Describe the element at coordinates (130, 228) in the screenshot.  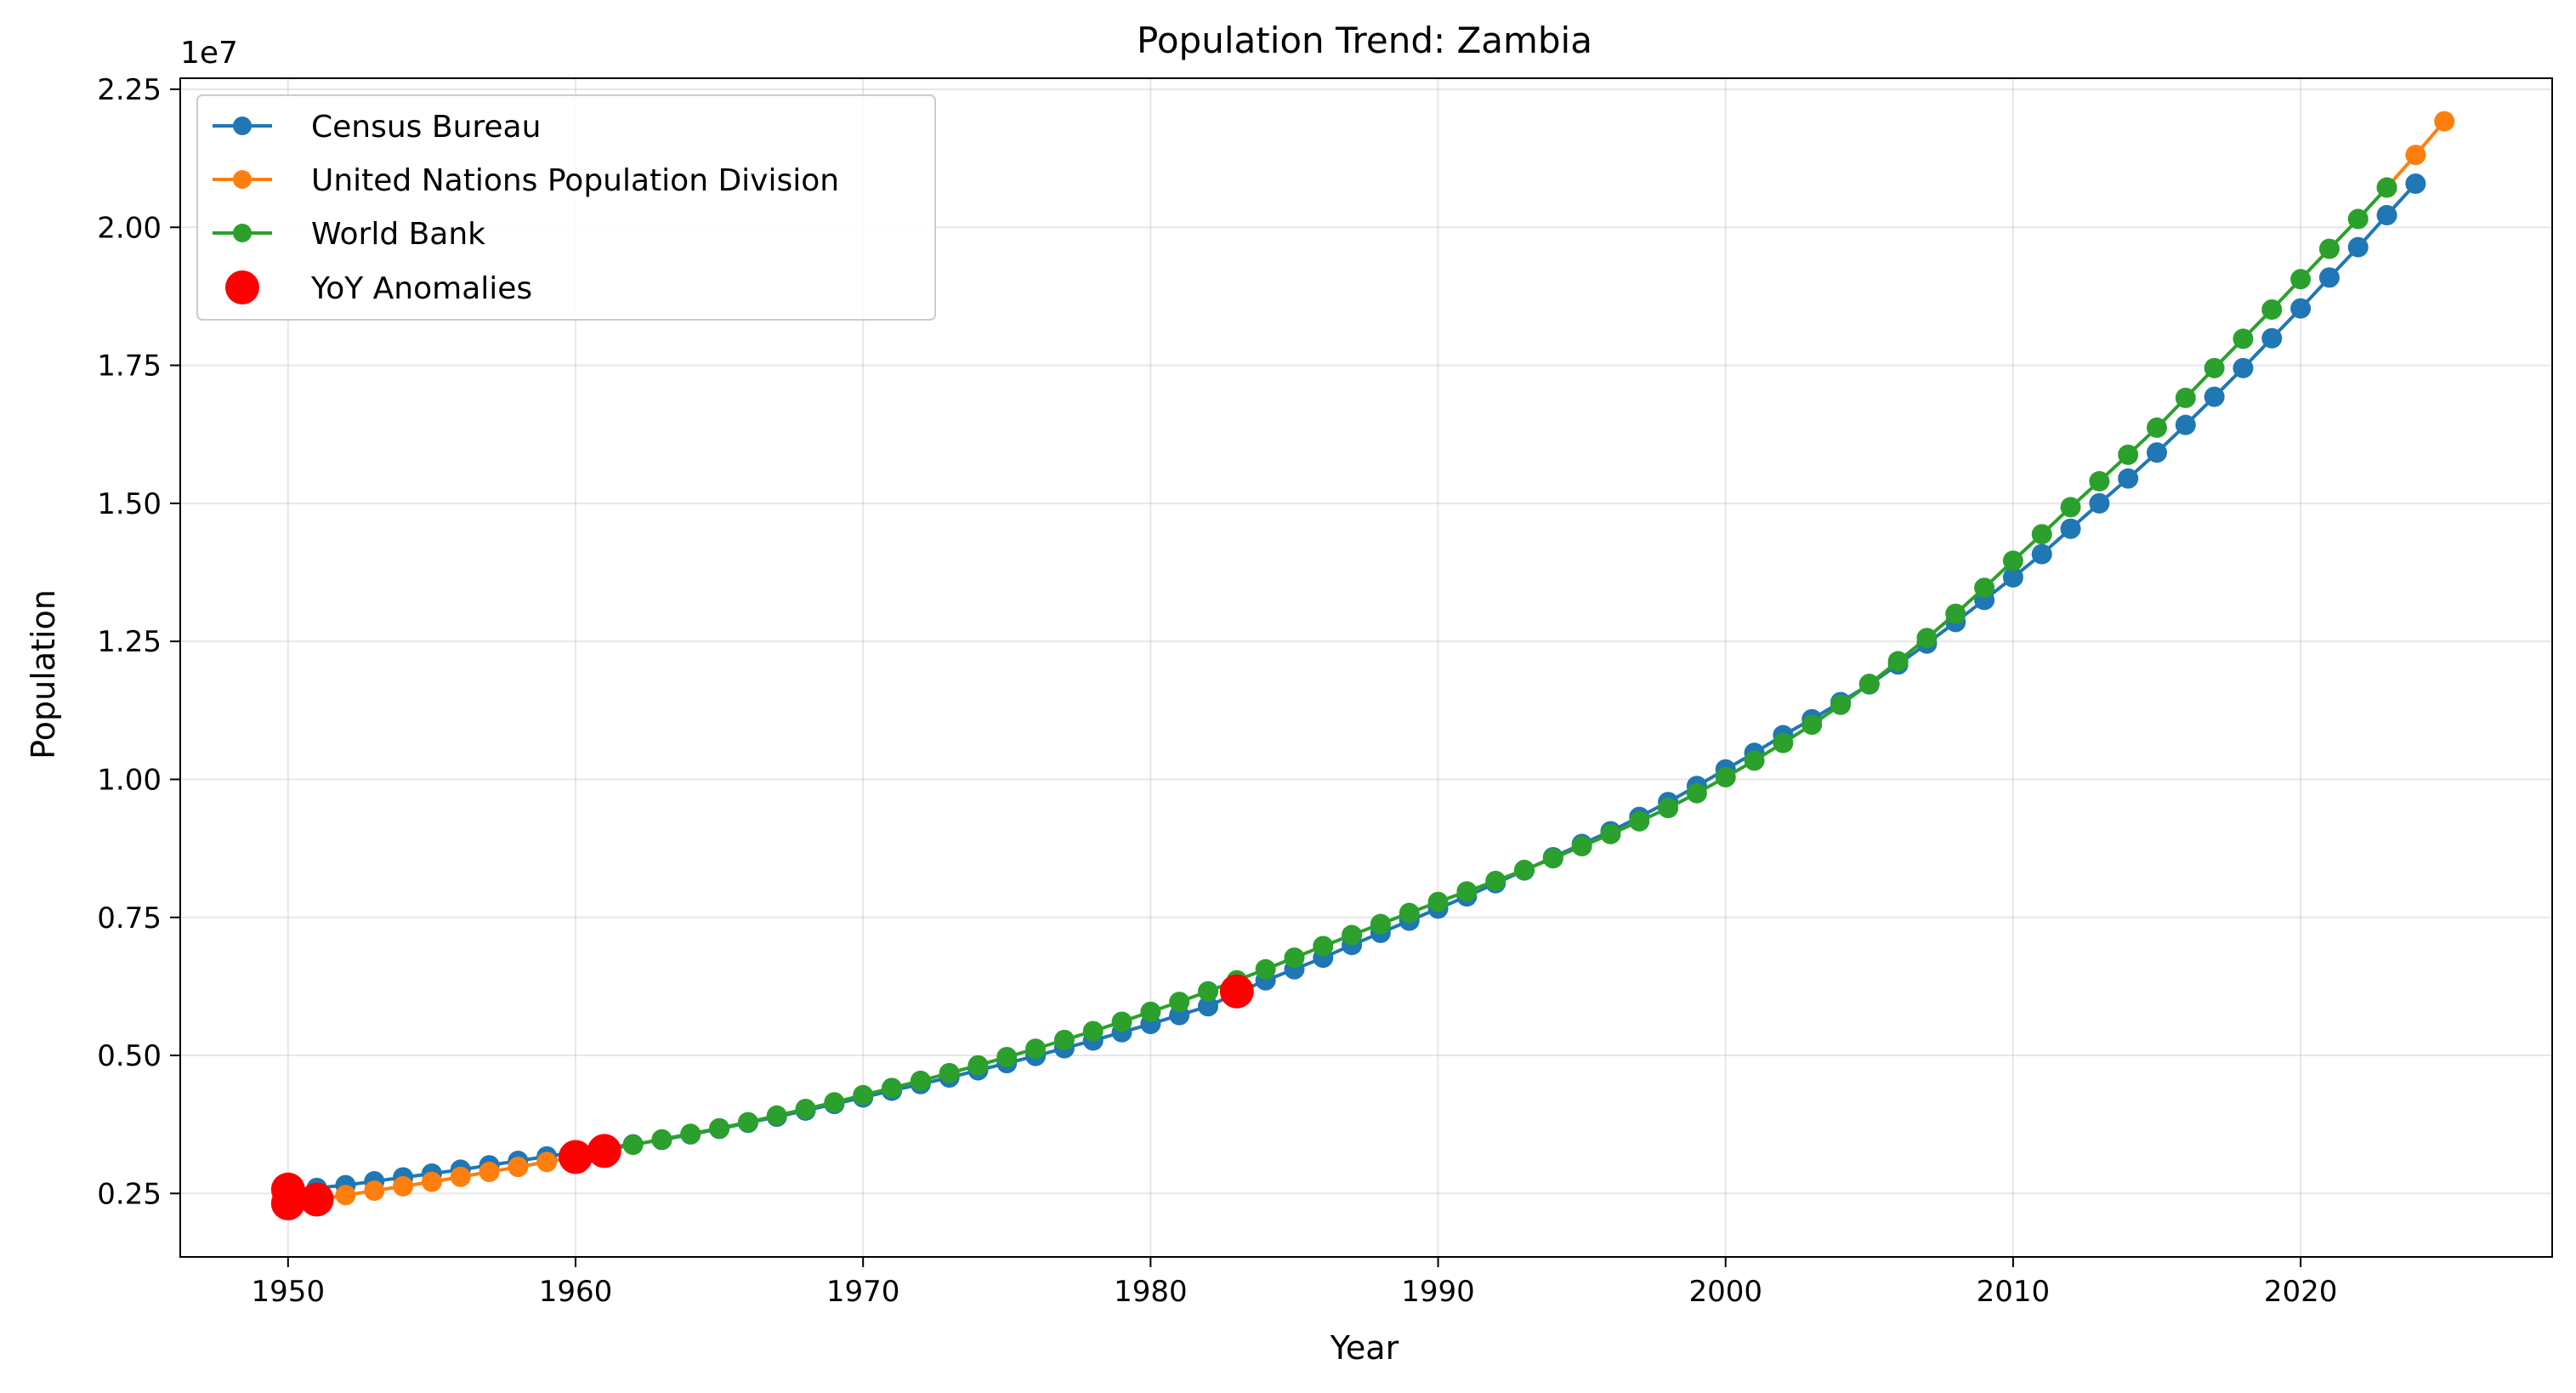
I see `y-tick-label: 2.00` at that location.